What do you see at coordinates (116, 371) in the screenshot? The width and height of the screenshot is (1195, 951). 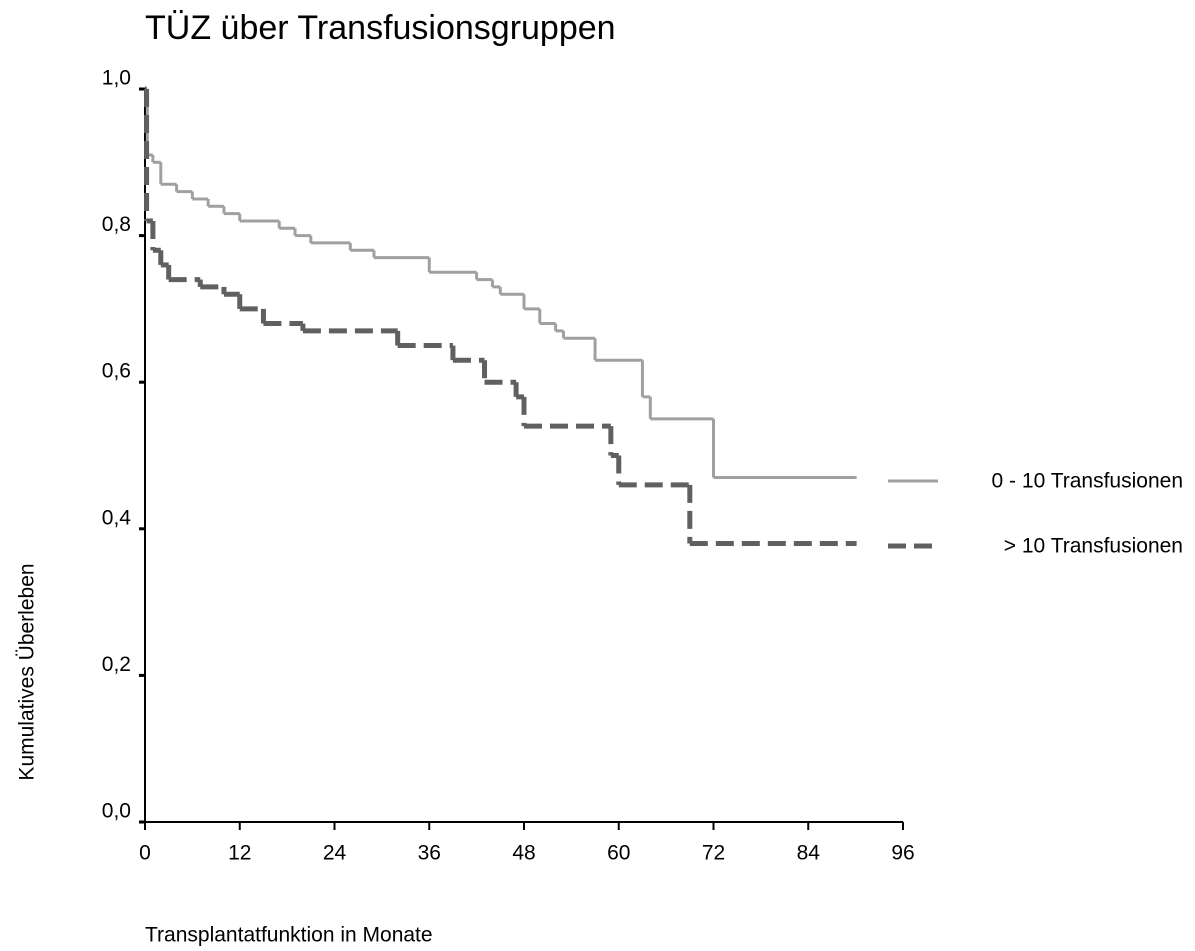 I see `y-tick-label: 0,6` at bounding box center [116, 371].